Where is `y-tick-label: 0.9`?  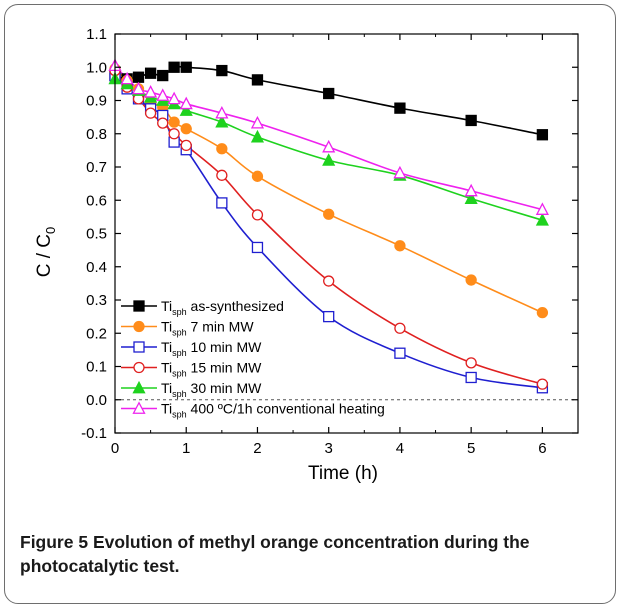
y-tick-label: 0.9 is located at coordinates (96, 101).